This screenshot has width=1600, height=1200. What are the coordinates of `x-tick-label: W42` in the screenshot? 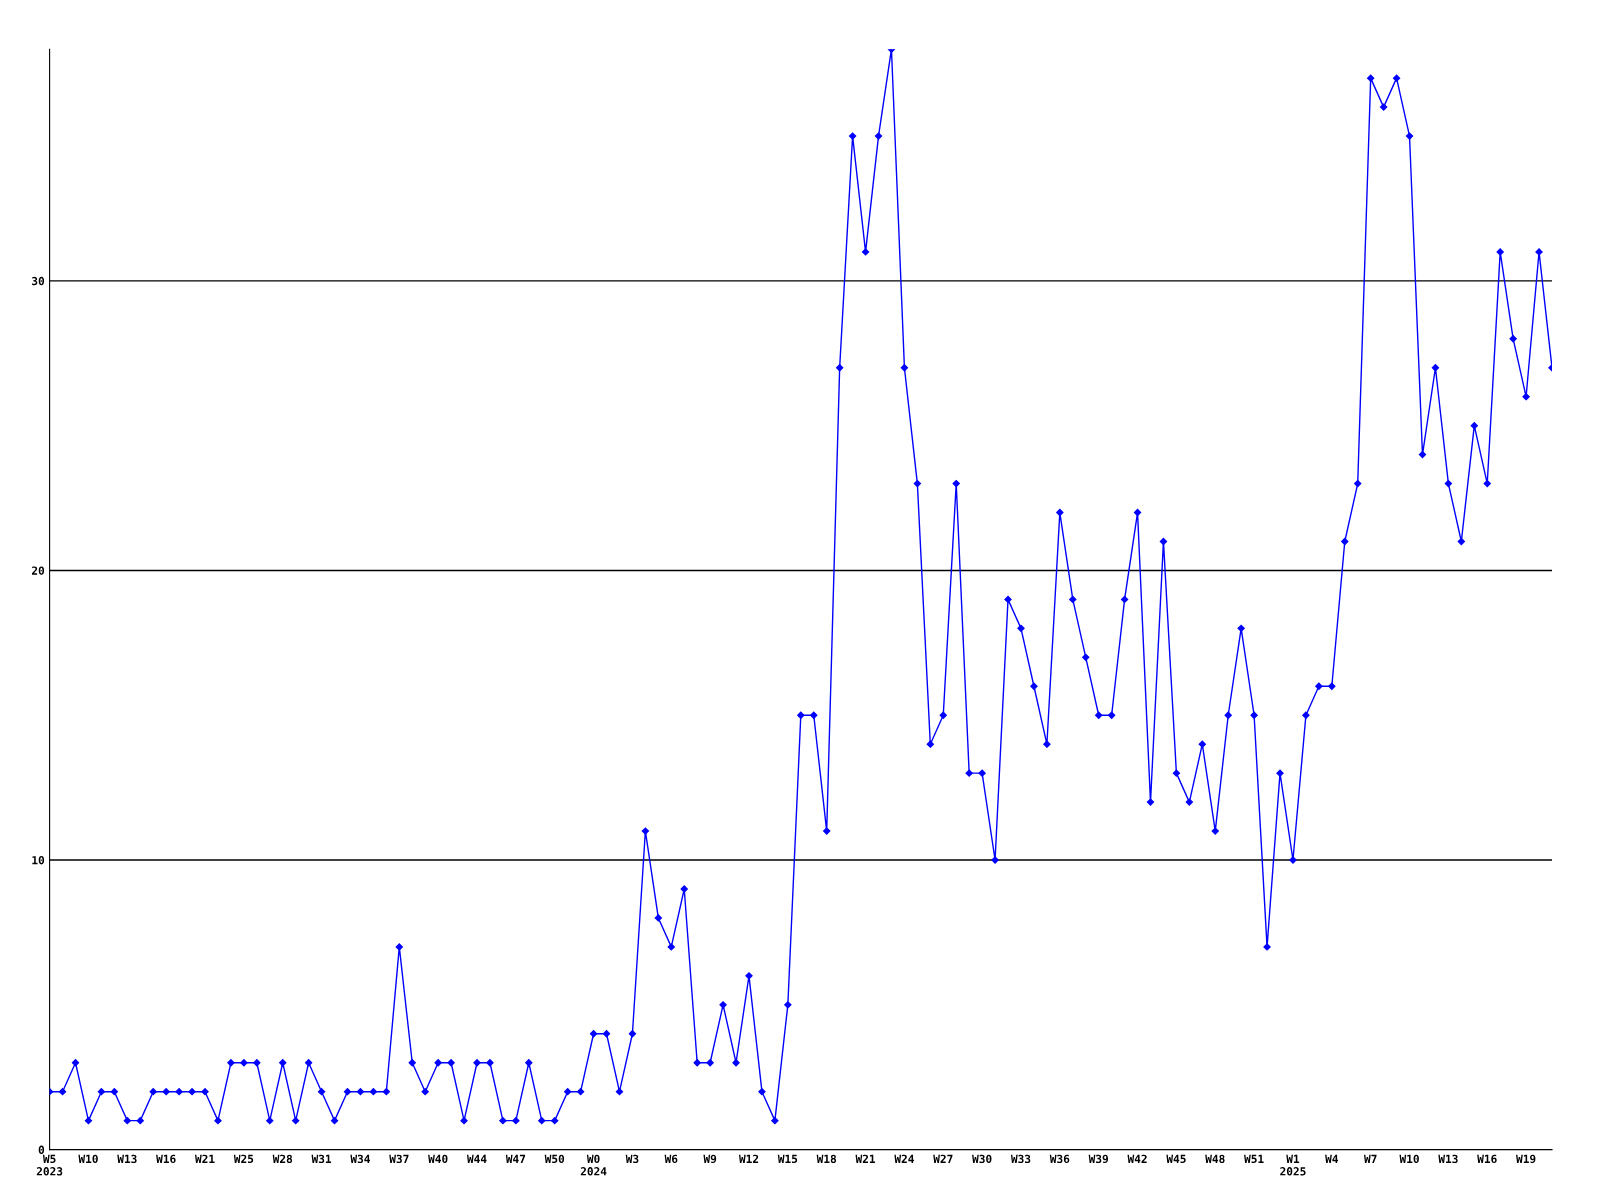 It's located at (1137, 1158).